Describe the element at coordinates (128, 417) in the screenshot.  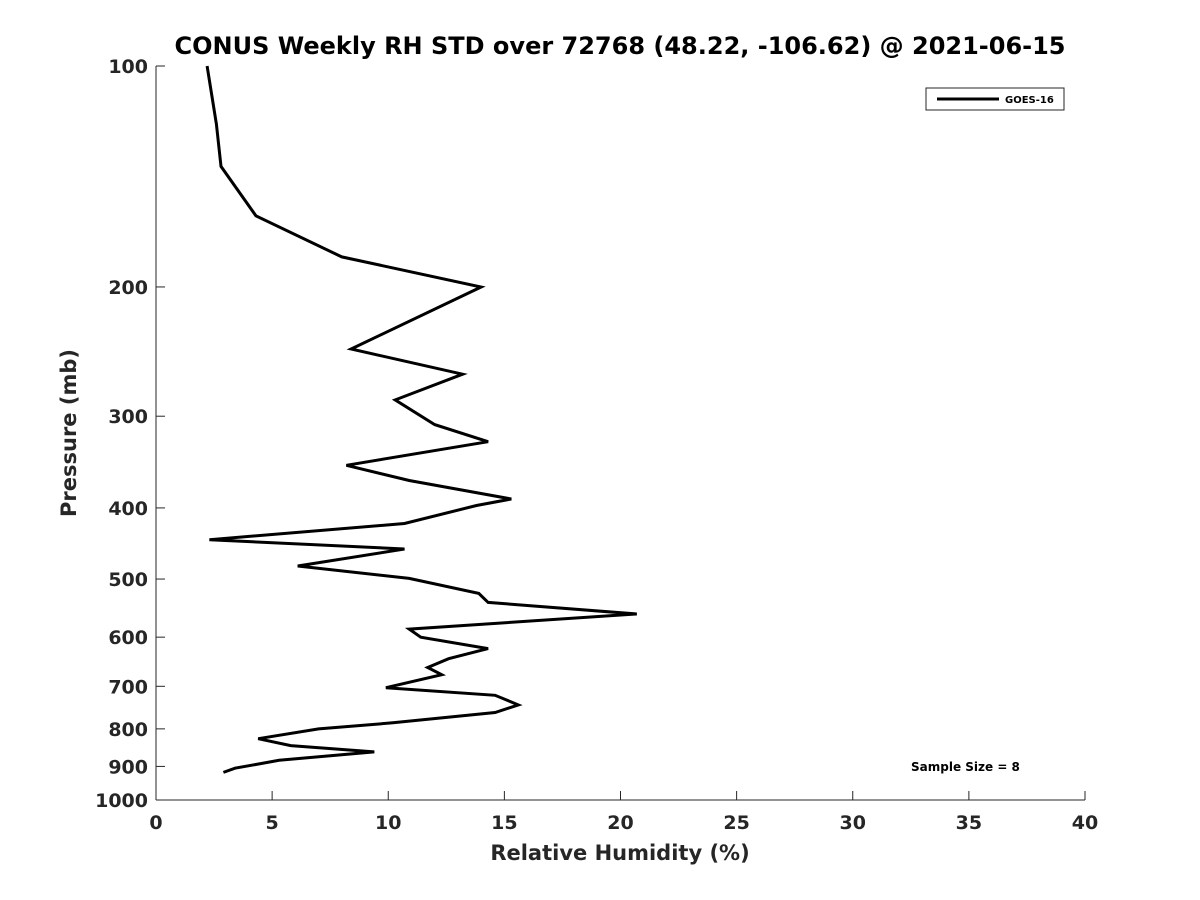
I see `y-tick-label: 300` at that location.